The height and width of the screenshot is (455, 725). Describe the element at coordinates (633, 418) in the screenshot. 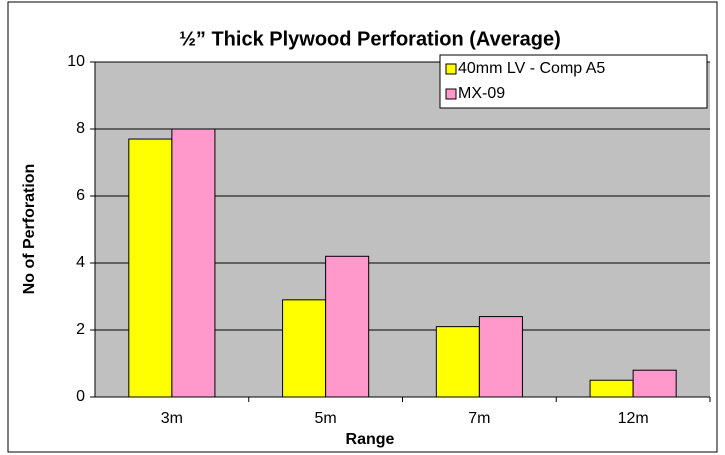

I see `x-tick-label: 12m` at that location.